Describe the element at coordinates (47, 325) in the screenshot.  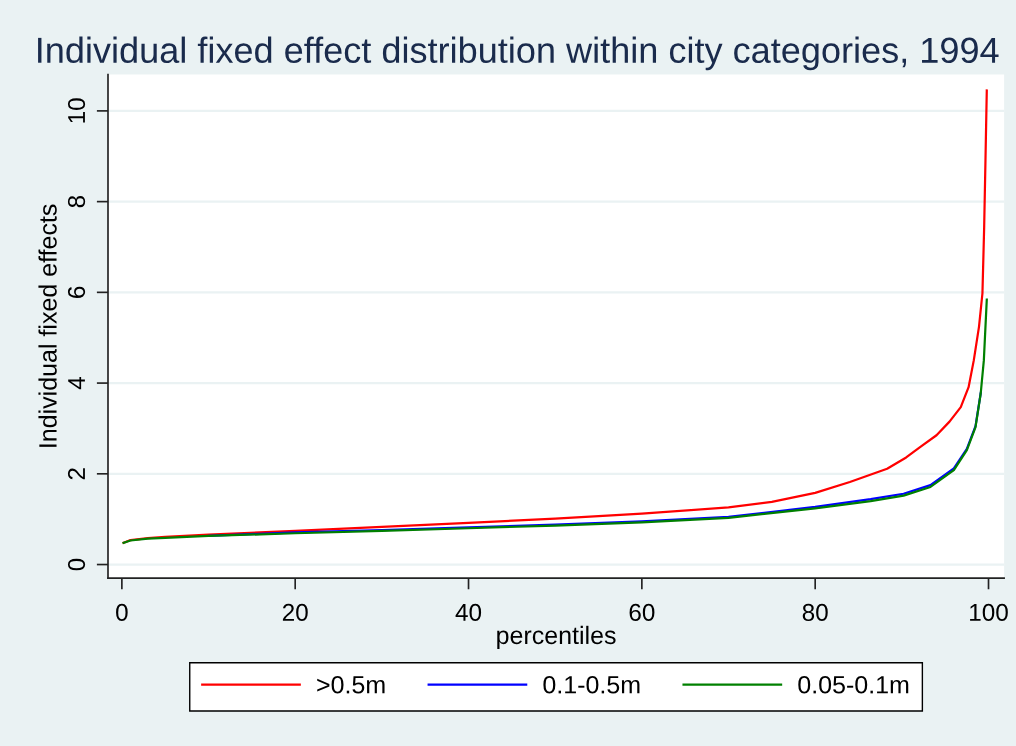
I see `y-axis-title: Individual fixed effects` at that location.